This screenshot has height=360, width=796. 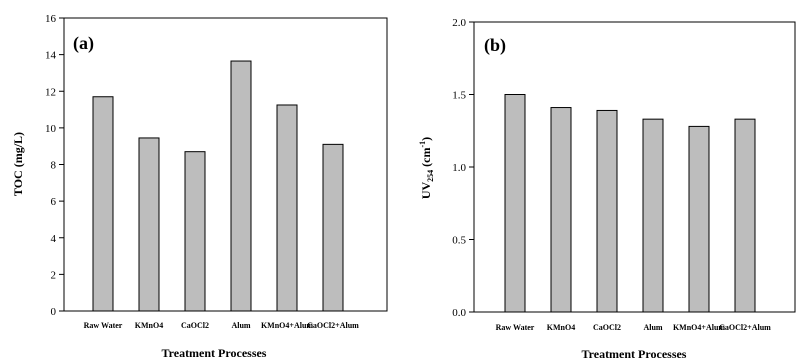 I want to click on chart-a-panel-label: (a), so click(x=83, y=43).